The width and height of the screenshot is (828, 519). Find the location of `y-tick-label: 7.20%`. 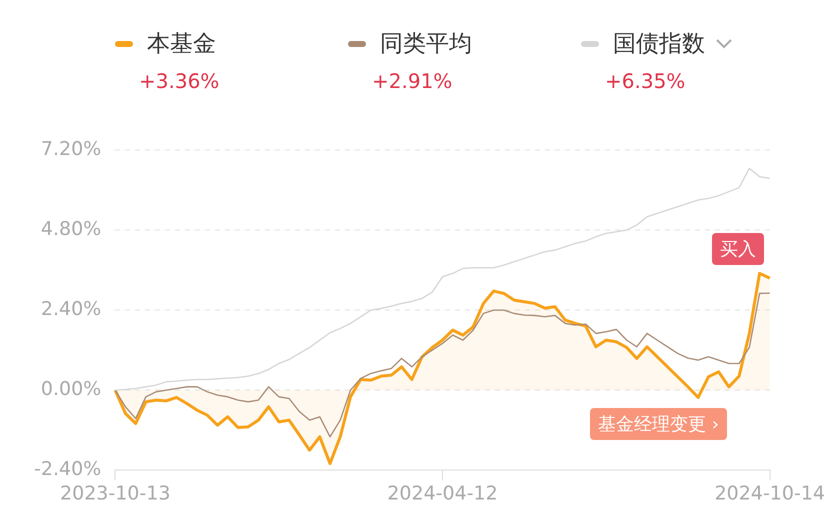

y-tick-label: 7.20% is located at coordinates (71, 149).